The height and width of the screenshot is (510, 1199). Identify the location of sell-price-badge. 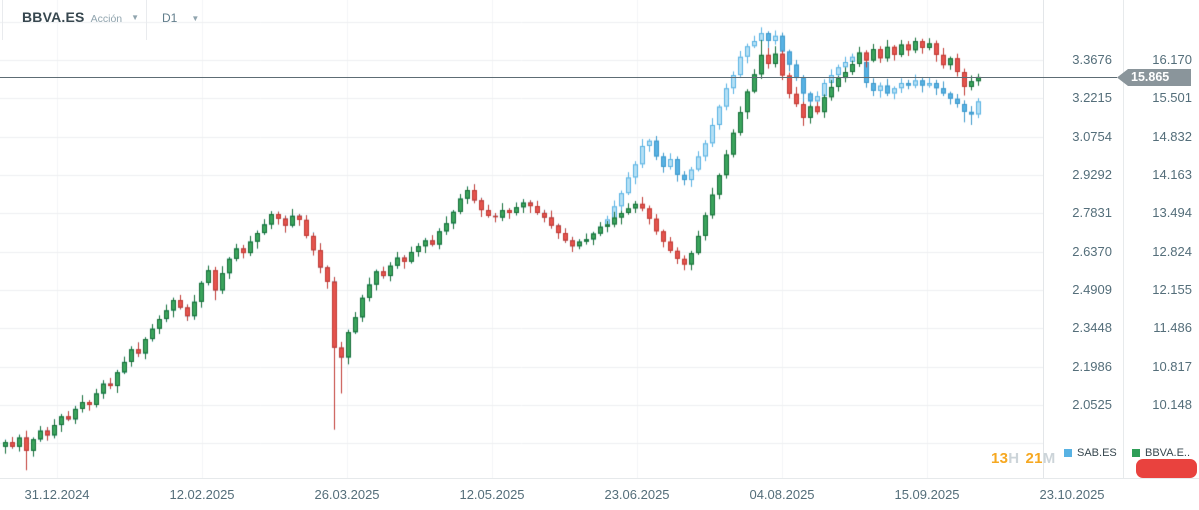
(1166, 468).